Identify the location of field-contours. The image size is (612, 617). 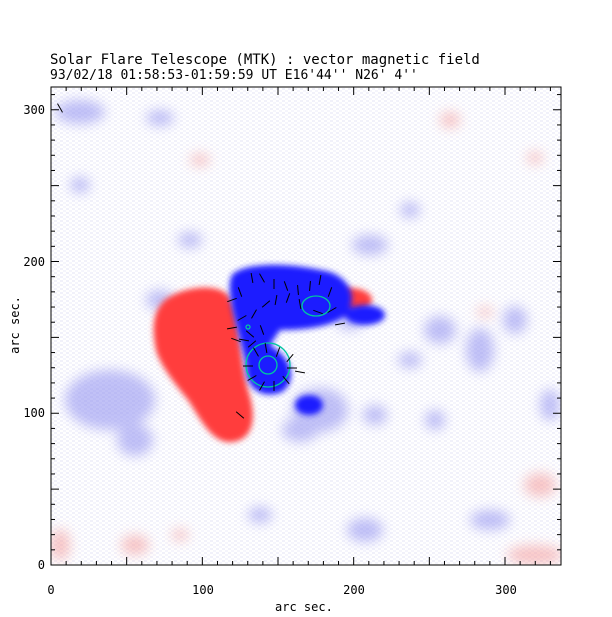
(288, 341).